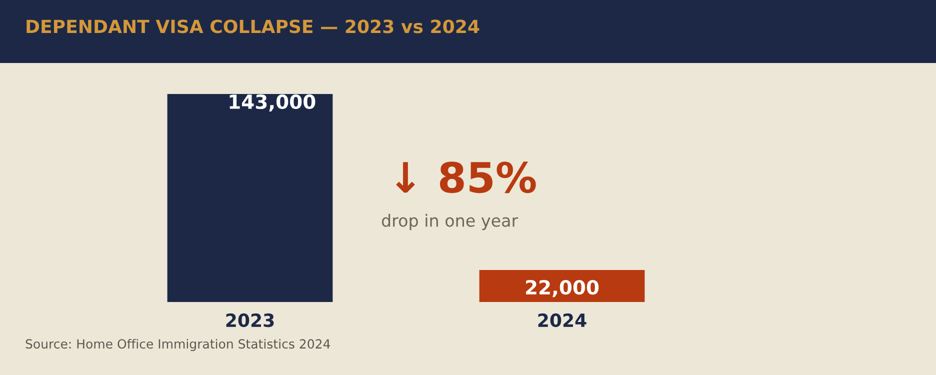 The image size is (936, 375). I want to click on data-label: 22,000, so click(562, 289).